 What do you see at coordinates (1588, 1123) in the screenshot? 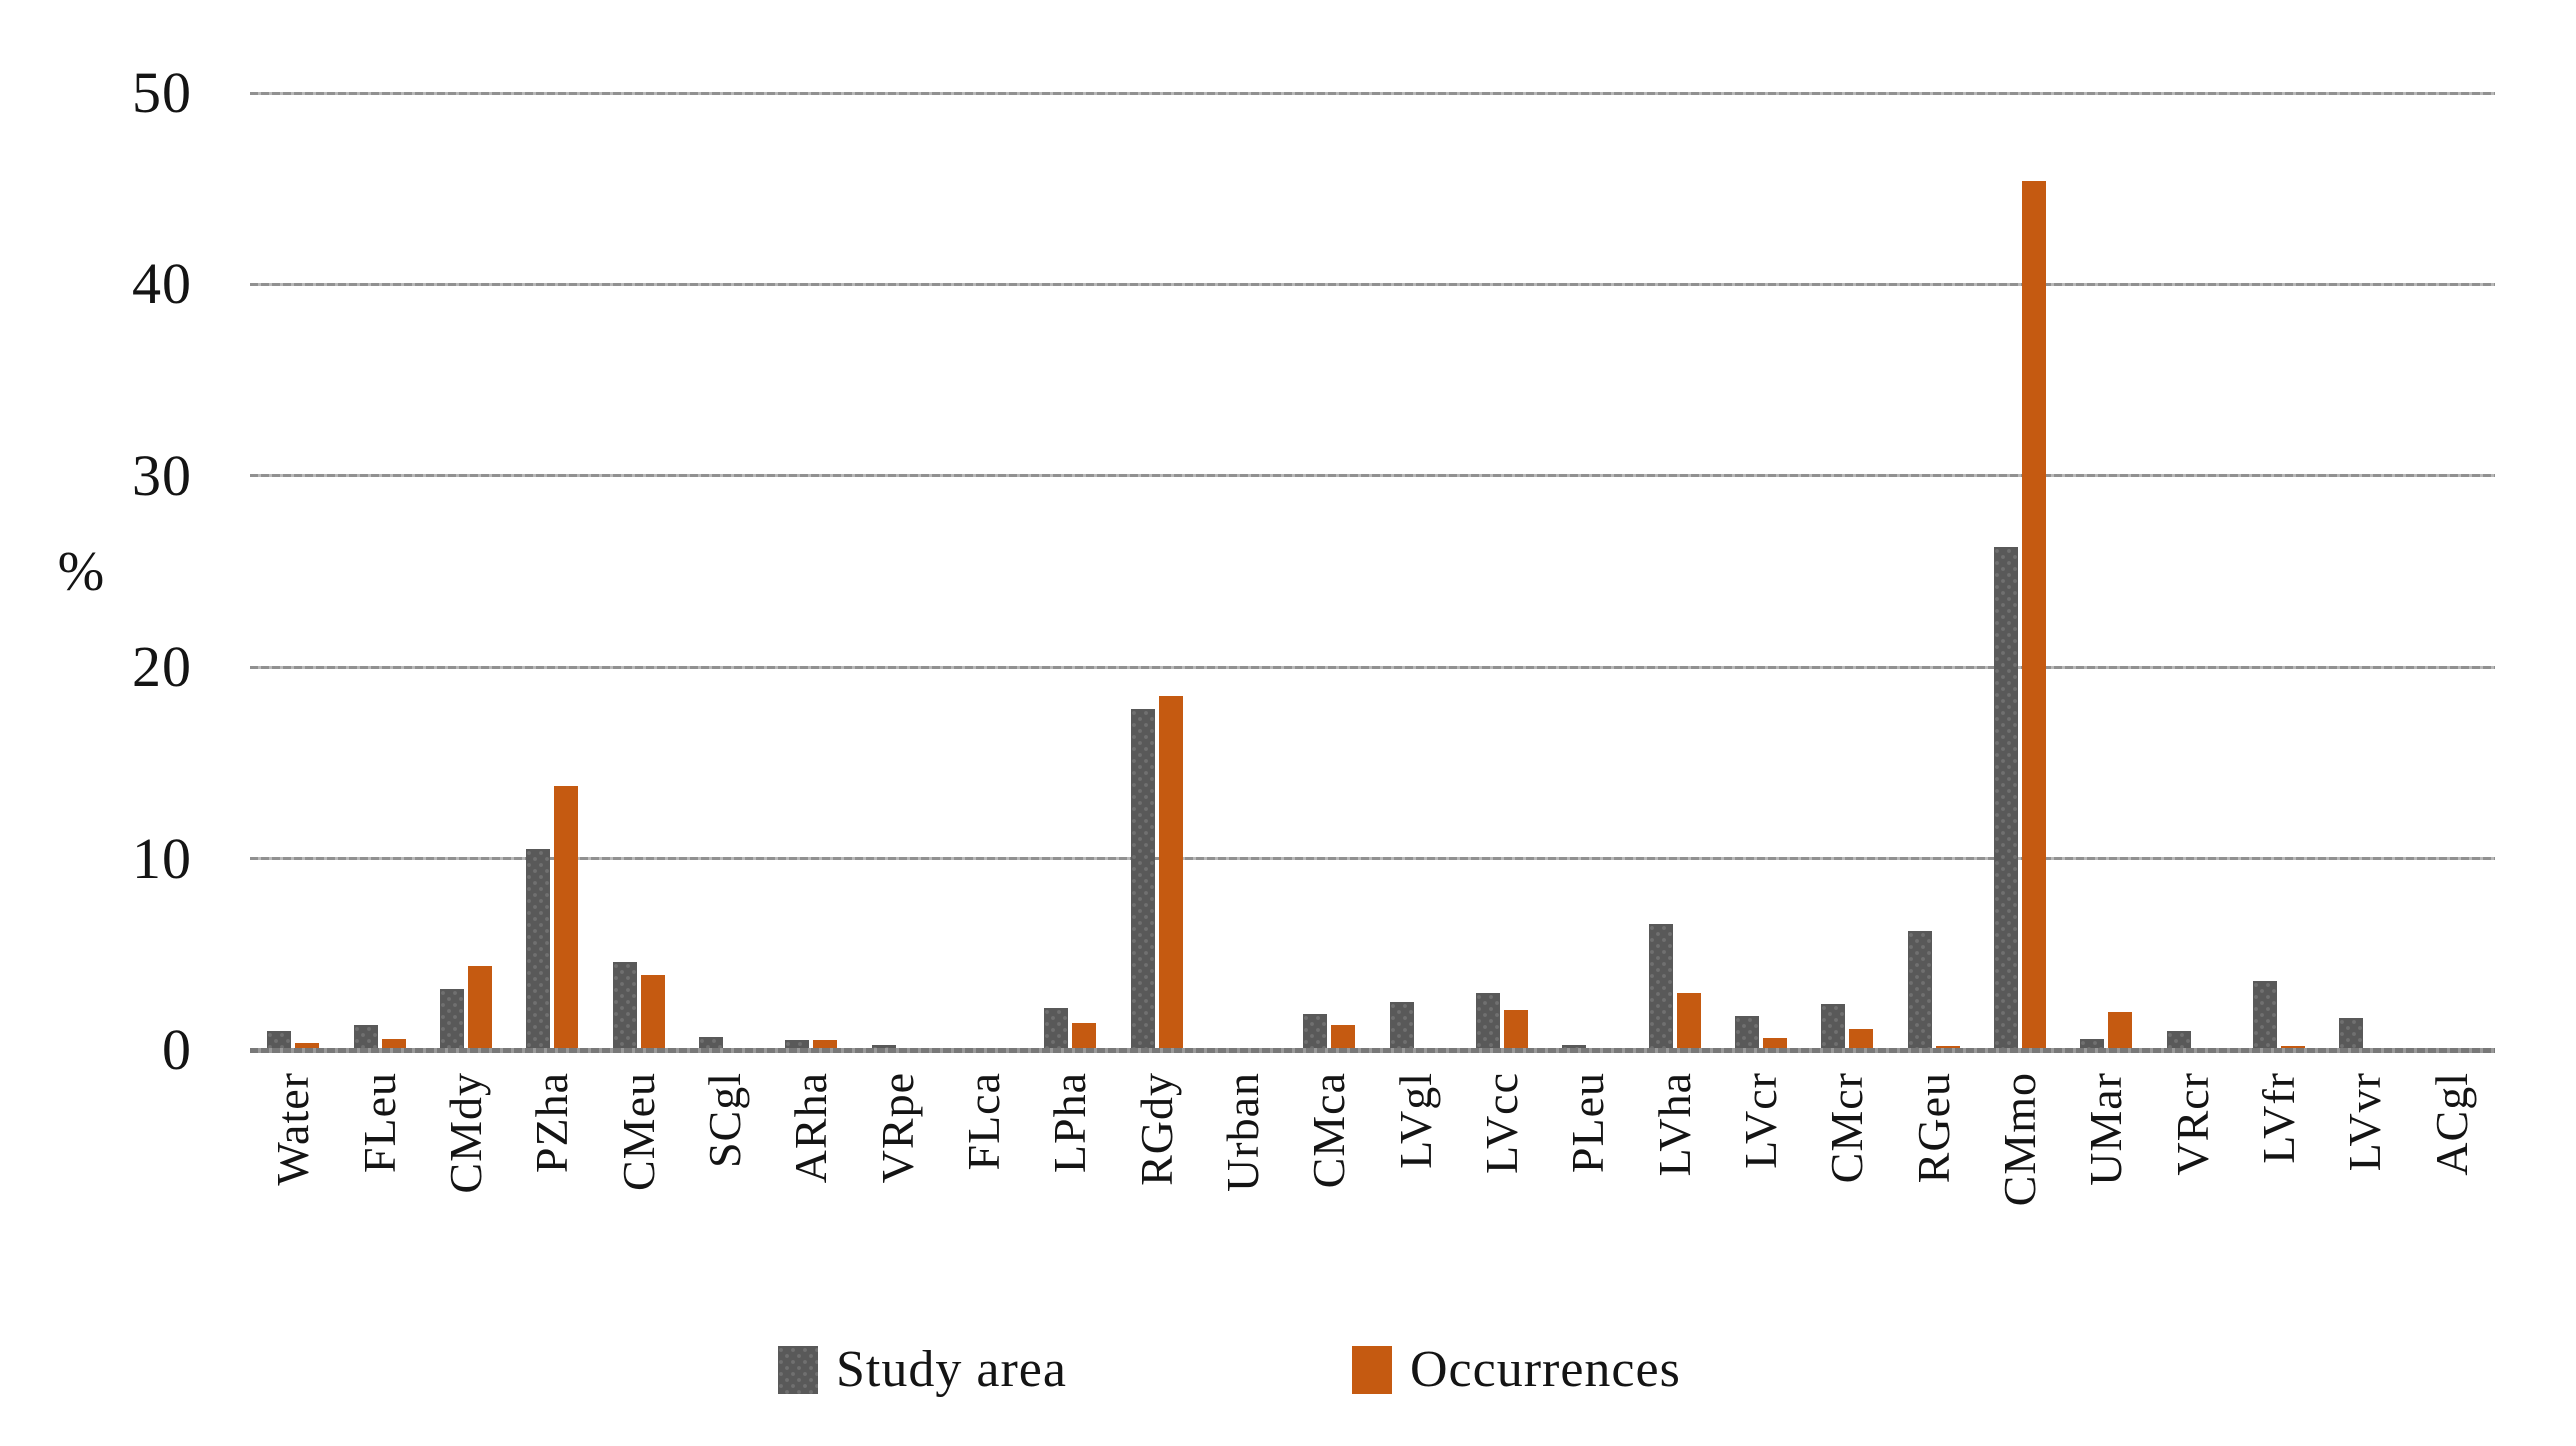
I see `x-axis-label: PLeu` at bounding box center [1588, 1123].